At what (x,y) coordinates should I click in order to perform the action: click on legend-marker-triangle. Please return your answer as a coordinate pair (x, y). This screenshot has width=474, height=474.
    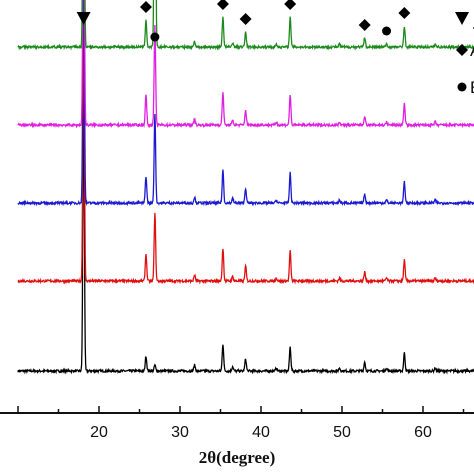
    Looking at the image, I should click on (462, 18).